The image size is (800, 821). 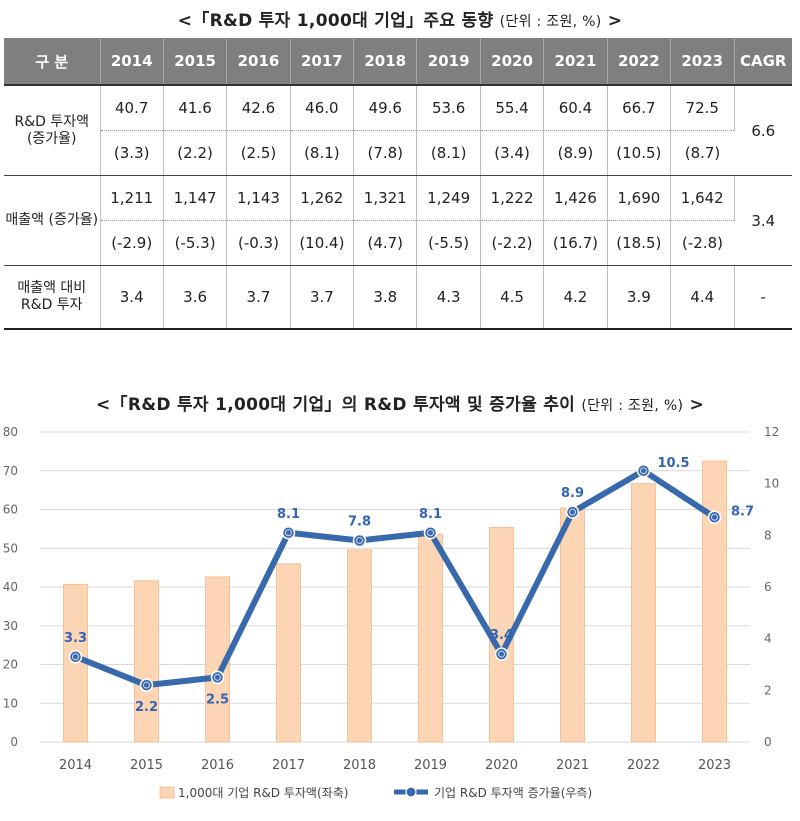 I want to click on rate-cell: (-2.9), so click(x=132, y=243).